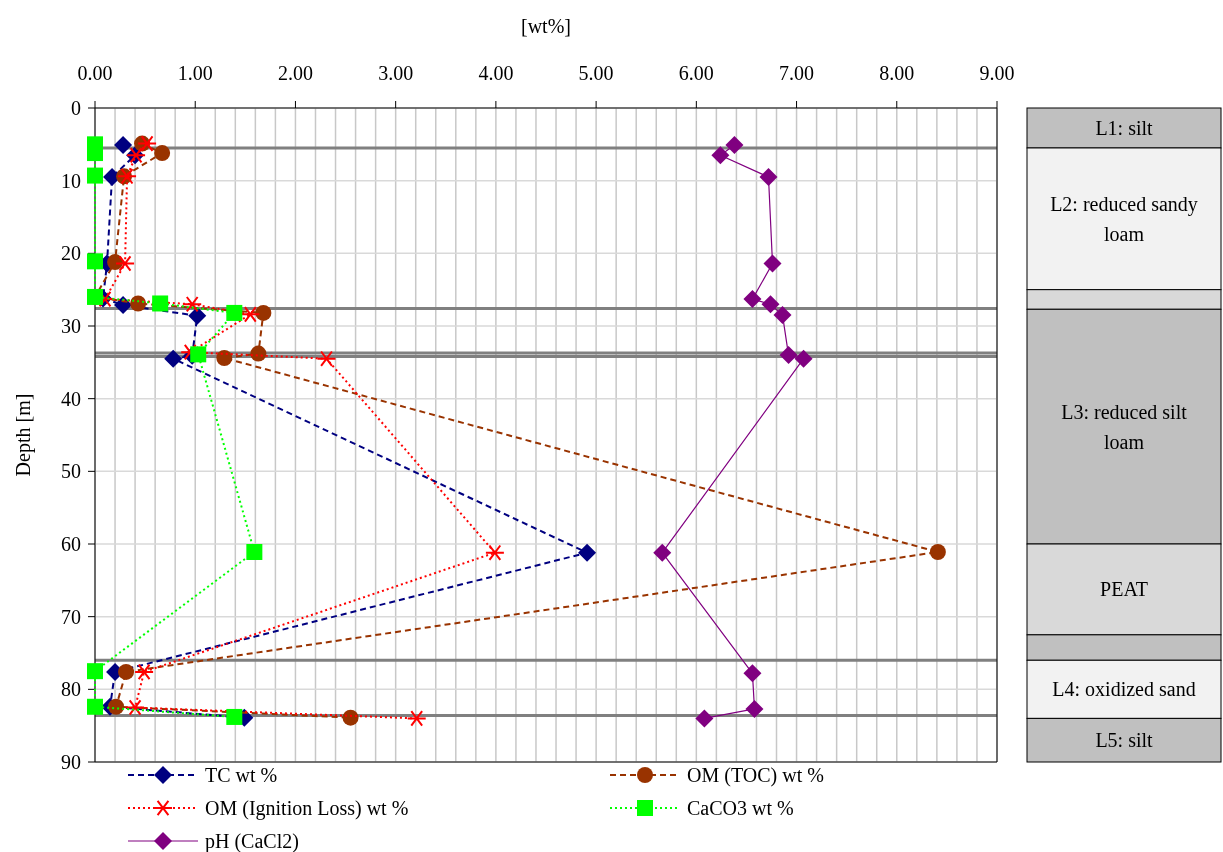  What do you see at coordinates (1124, 127) in the screenshot?
I see `series-label: L1: silt` at bounding box center [1124, 127].